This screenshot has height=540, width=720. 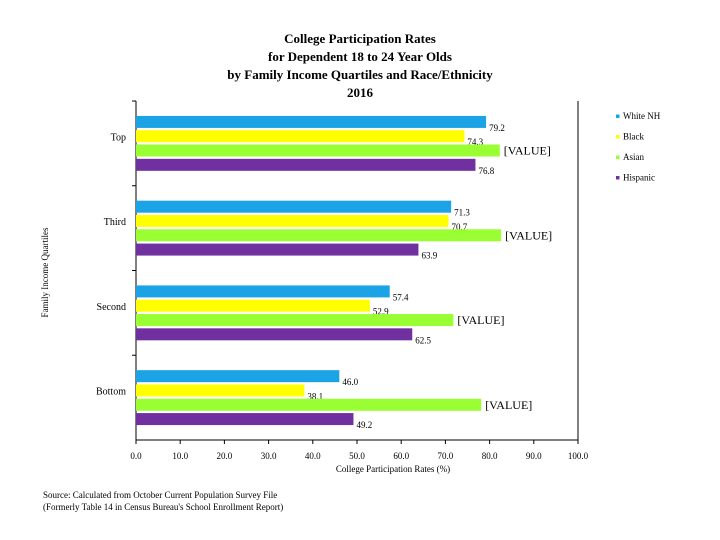 What do you see at coordinates (111, 307) in the screenshot?
I see `category-label-second: Second` at bounding box center [111, 307].